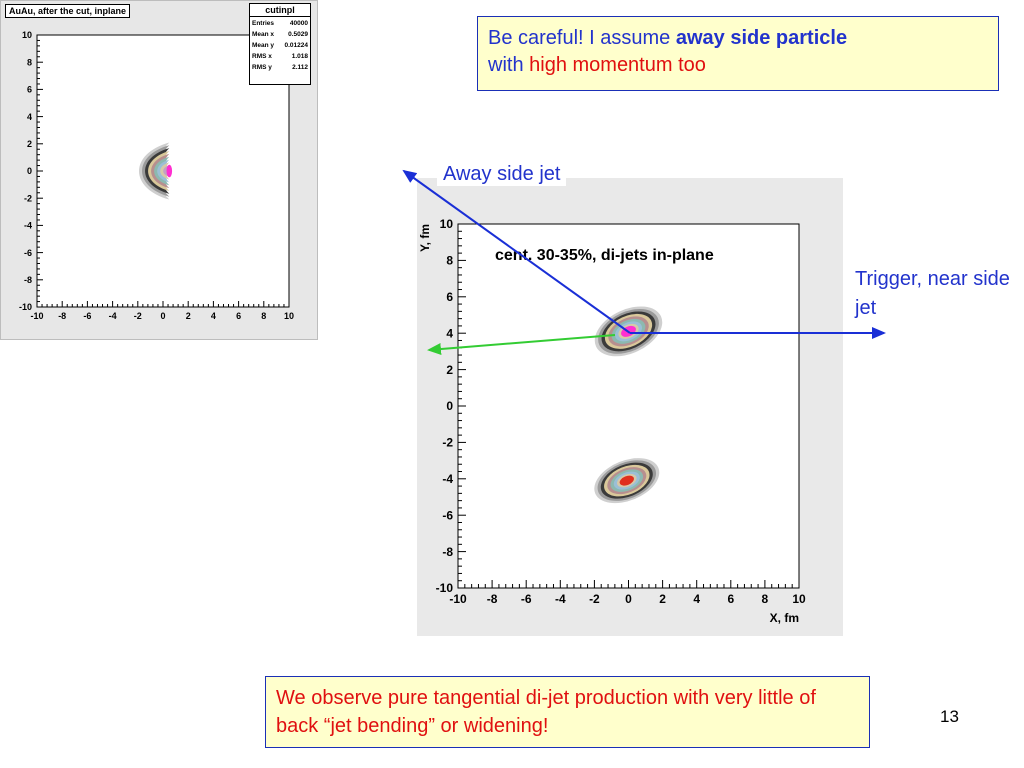 The image size is (1024, 768). I want to click on note-text: with, so click(509, 65).